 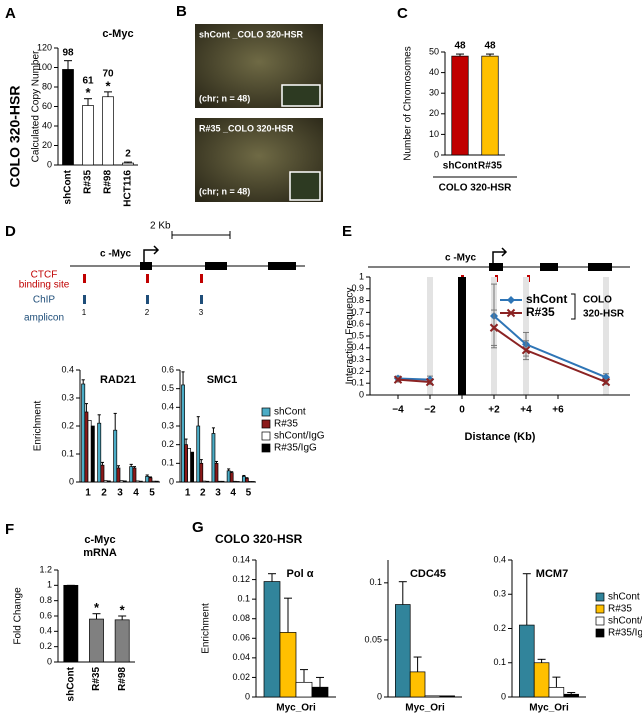 What do you see at coordinates (573, 306) in the screenshot?
I see `bracket` at bounding box center [573, 306].